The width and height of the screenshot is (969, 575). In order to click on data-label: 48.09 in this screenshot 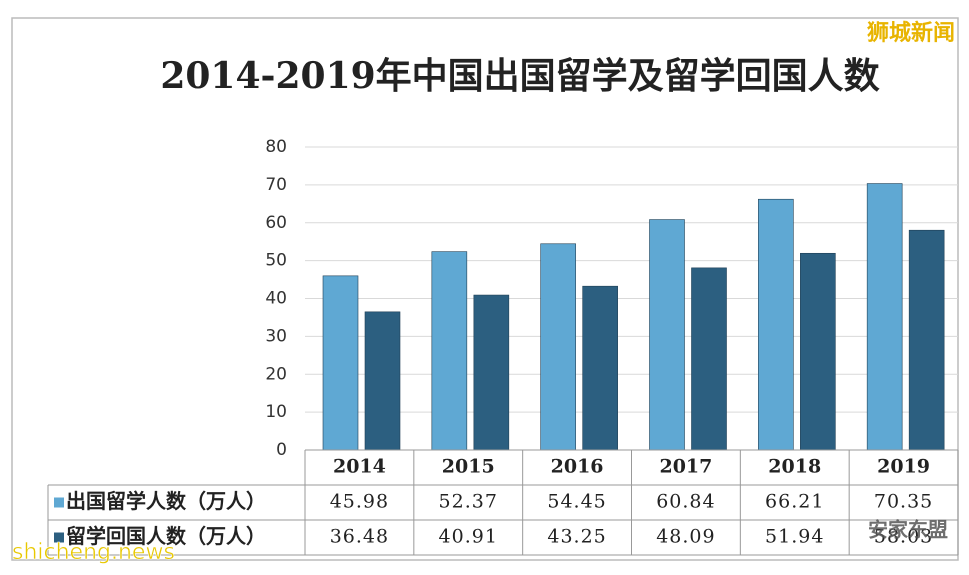, I will do `click(685, 537)`.